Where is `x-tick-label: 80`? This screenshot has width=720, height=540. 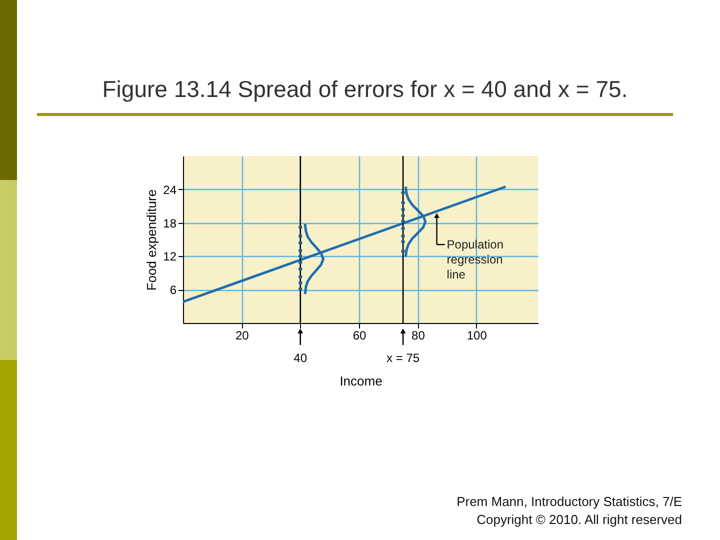 x-tick-label: 80 is located at coordinates (419, 335).